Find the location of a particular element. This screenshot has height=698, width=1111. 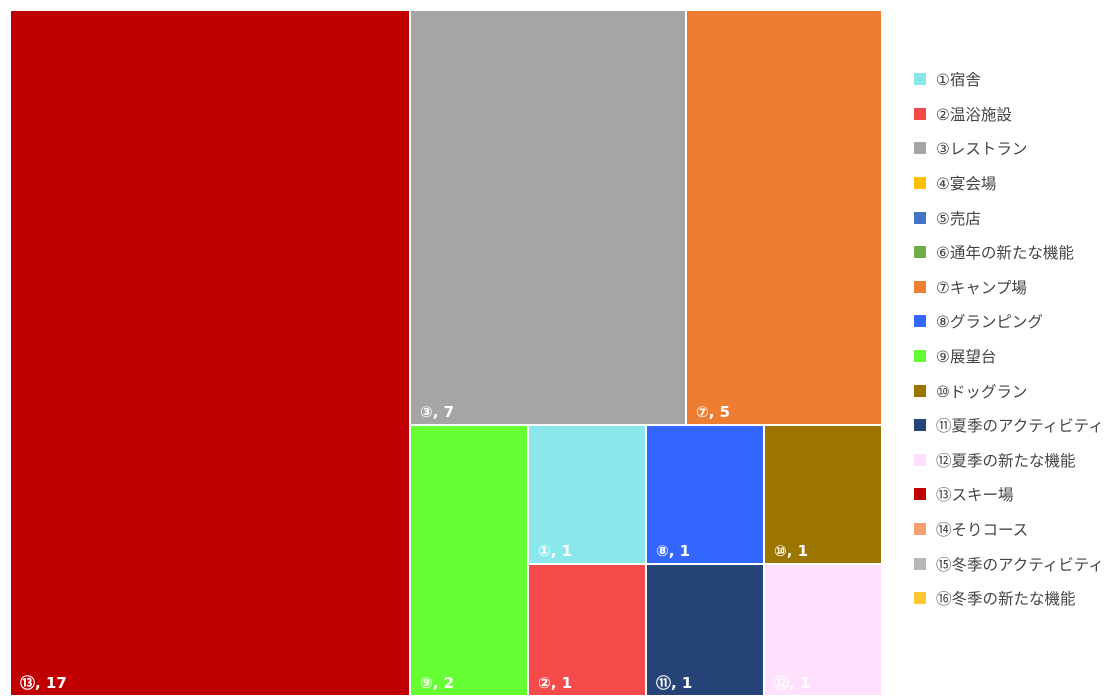

legend-label: ⑩ドッグラン is located at coordinates (982, 391).